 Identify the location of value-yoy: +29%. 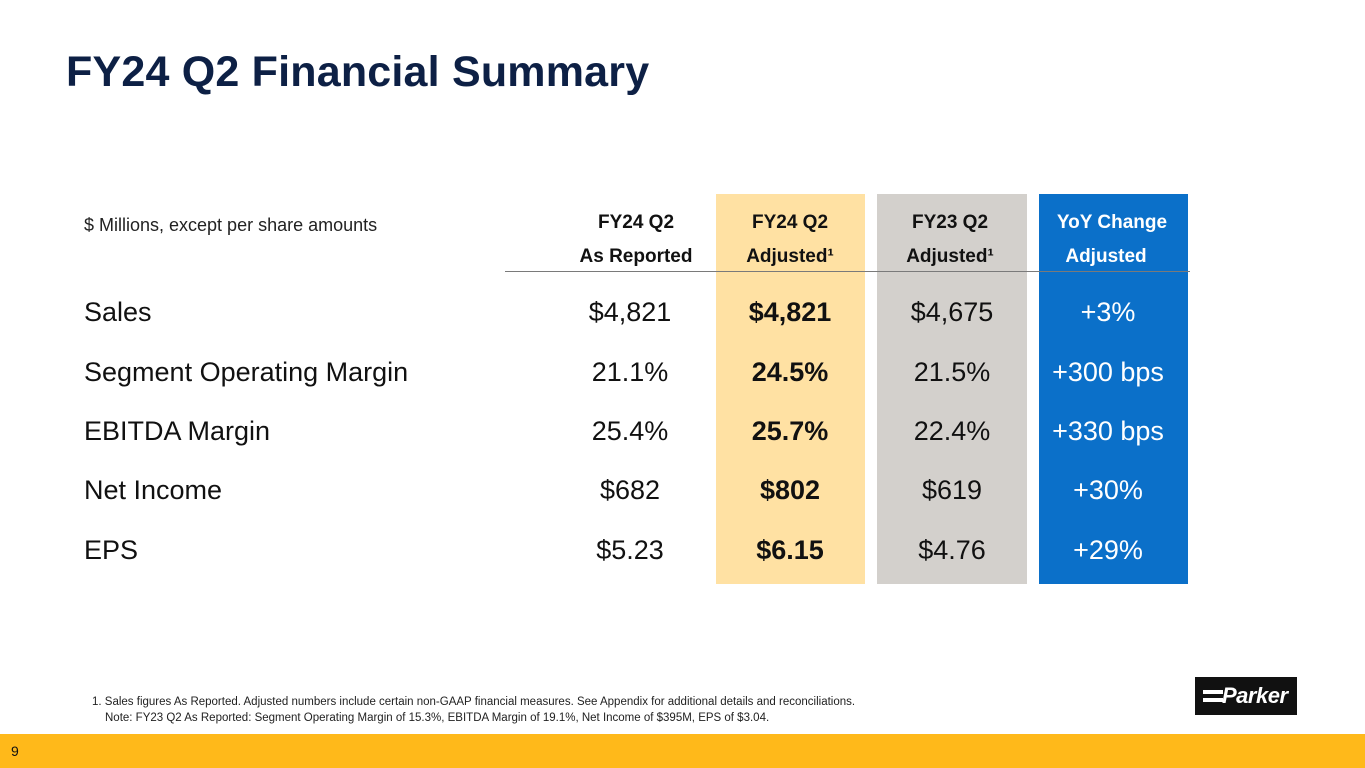
(1108, 550).